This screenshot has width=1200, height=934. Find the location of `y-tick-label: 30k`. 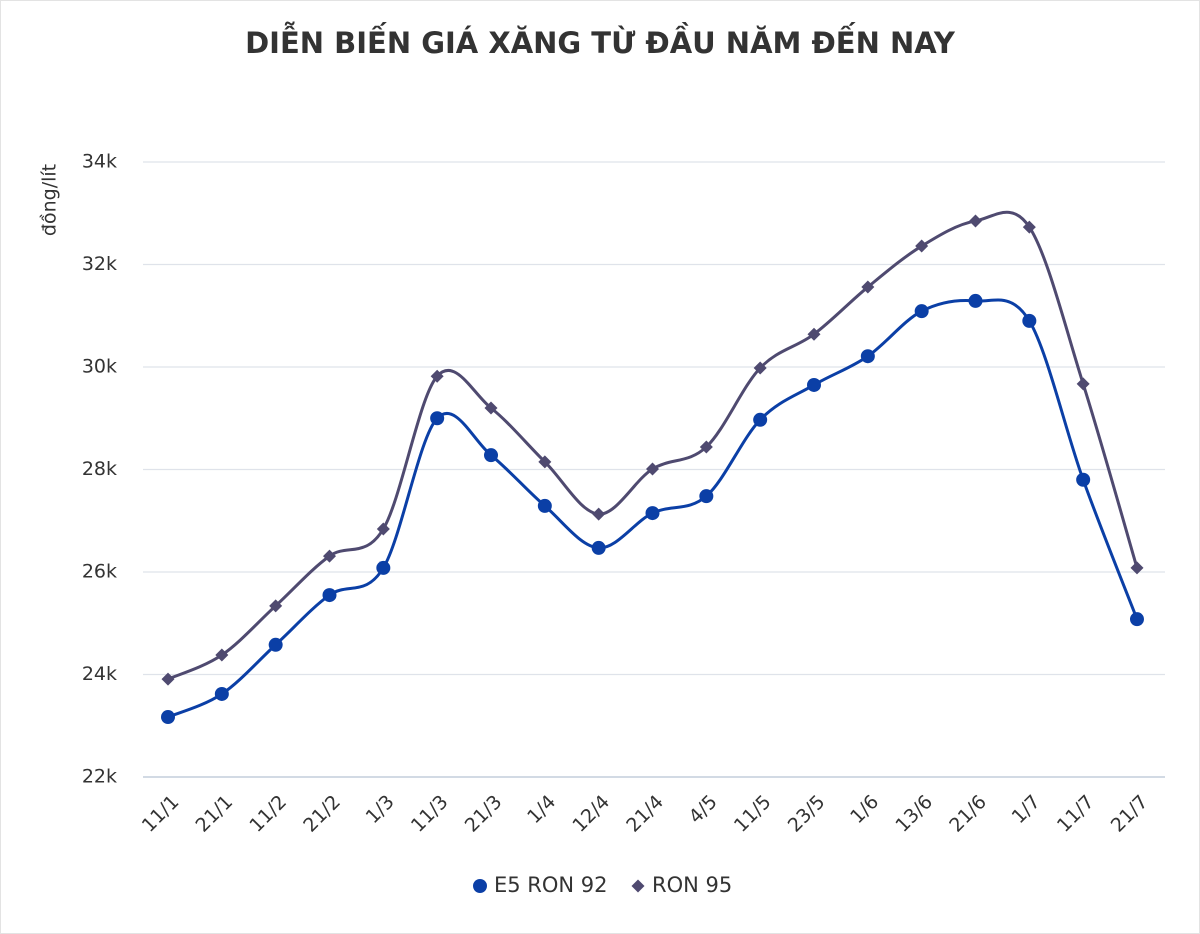

y-tick-label: 30k is located at coordinates (99, 367).